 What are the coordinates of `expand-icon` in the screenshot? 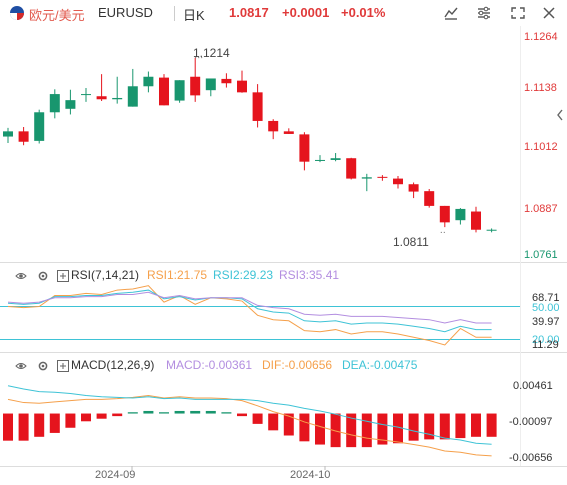 It's located at (518, 13).